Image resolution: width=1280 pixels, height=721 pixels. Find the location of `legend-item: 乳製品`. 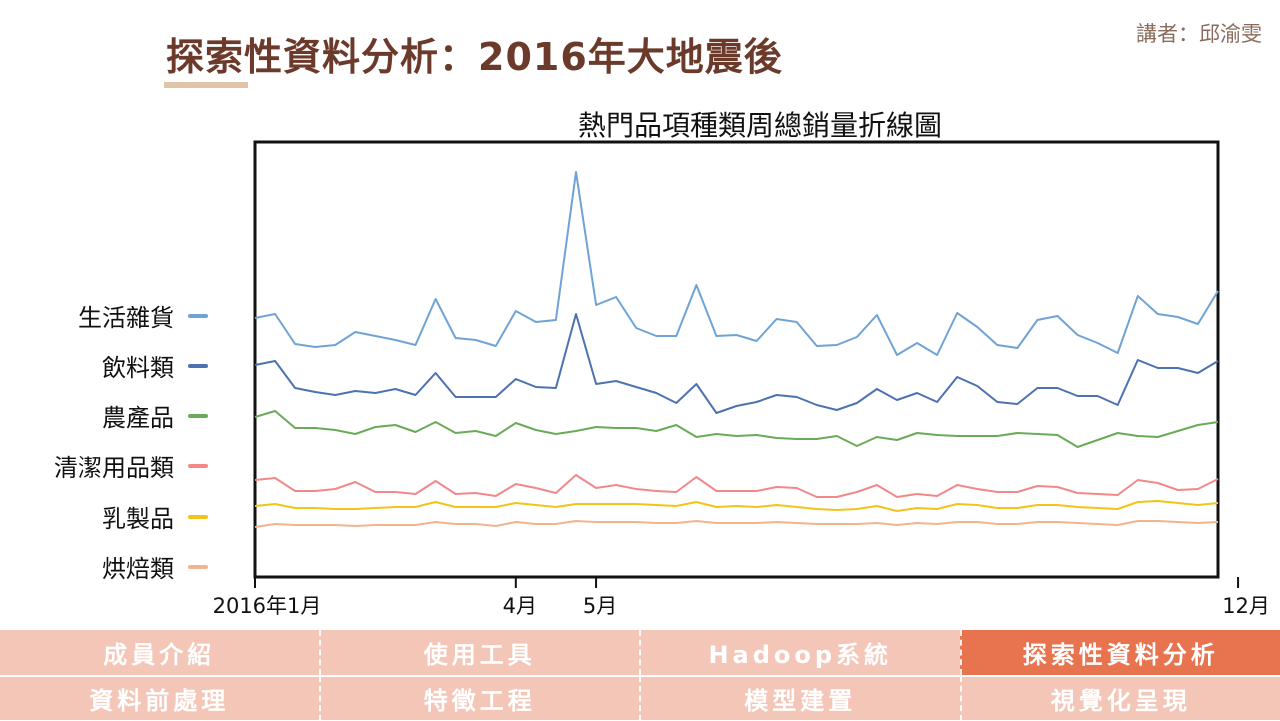

legend-item: 乳製品 is located at coordinates (104, 516).